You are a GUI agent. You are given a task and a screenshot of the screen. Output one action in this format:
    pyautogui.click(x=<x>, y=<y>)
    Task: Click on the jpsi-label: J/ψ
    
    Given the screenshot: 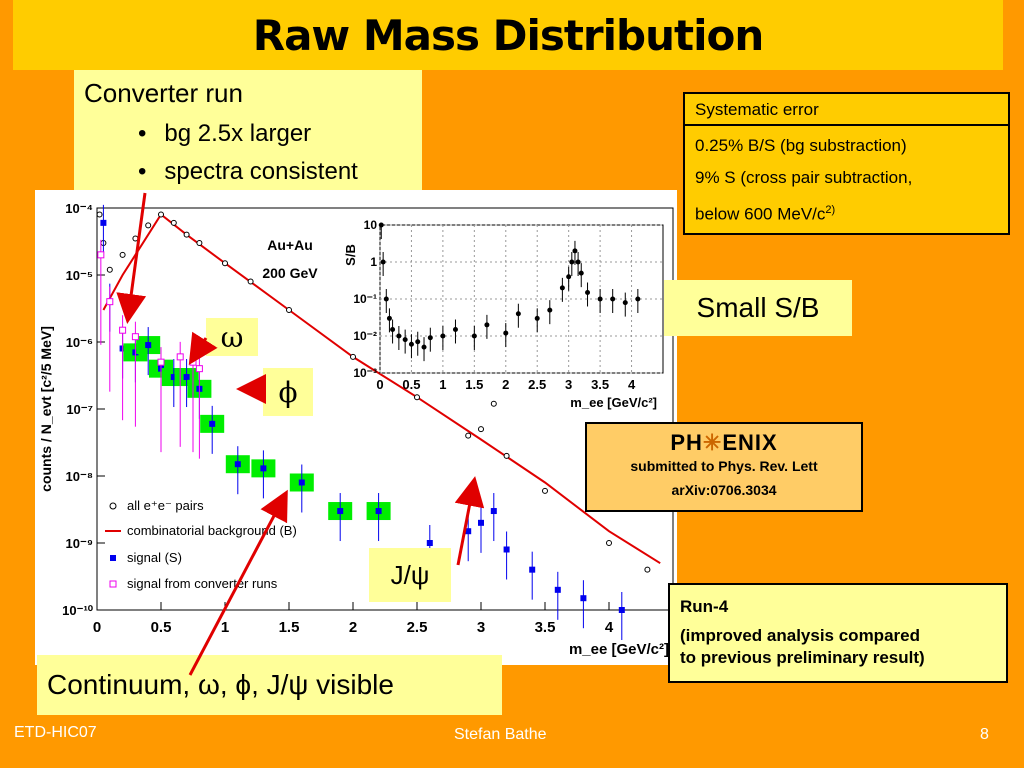 What is the action you would take?
    pyautogui.click(x=410, y=575)
    